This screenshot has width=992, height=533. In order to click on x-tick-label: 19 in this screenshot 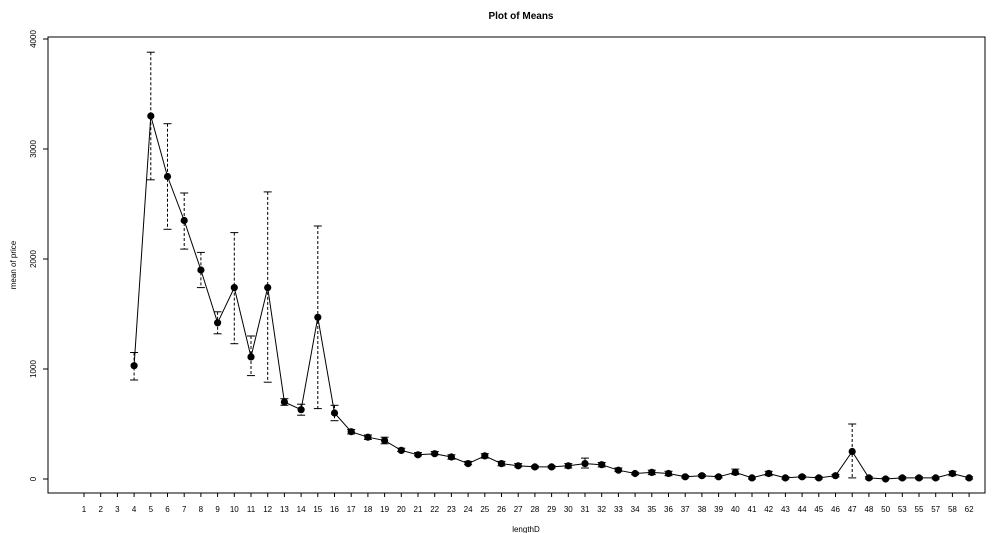, I will do `click(384, 509)`.